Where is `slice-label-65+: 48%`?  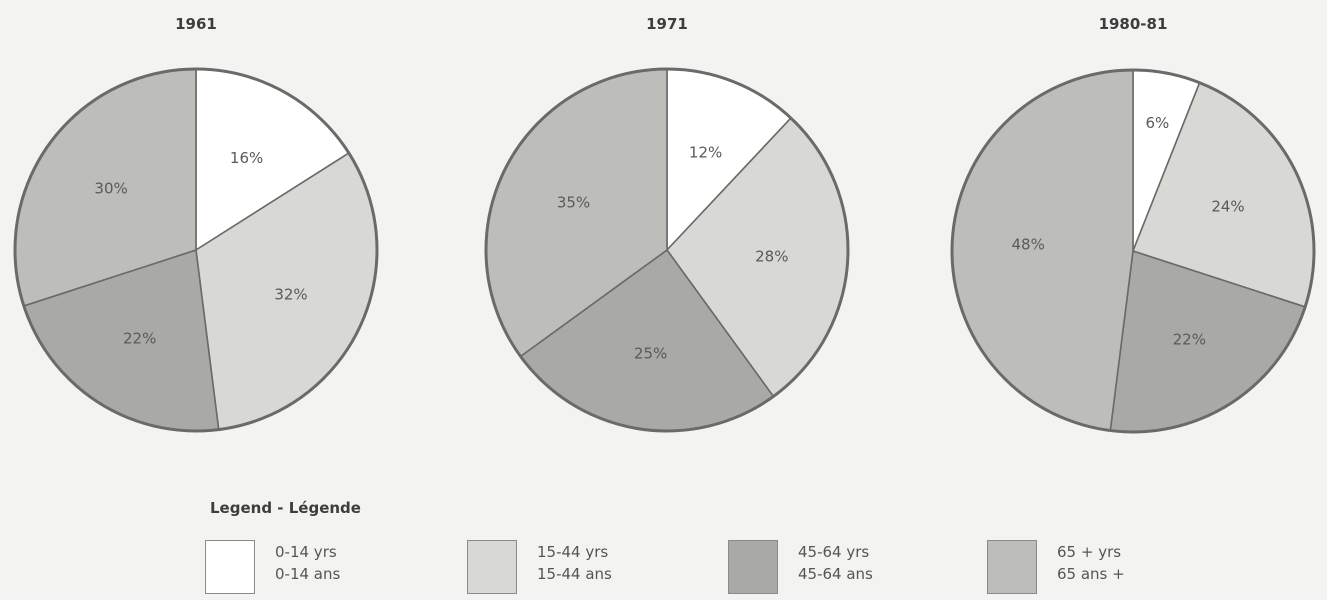 slice-label-65+: 48% is located at coordinates (1028, 244).